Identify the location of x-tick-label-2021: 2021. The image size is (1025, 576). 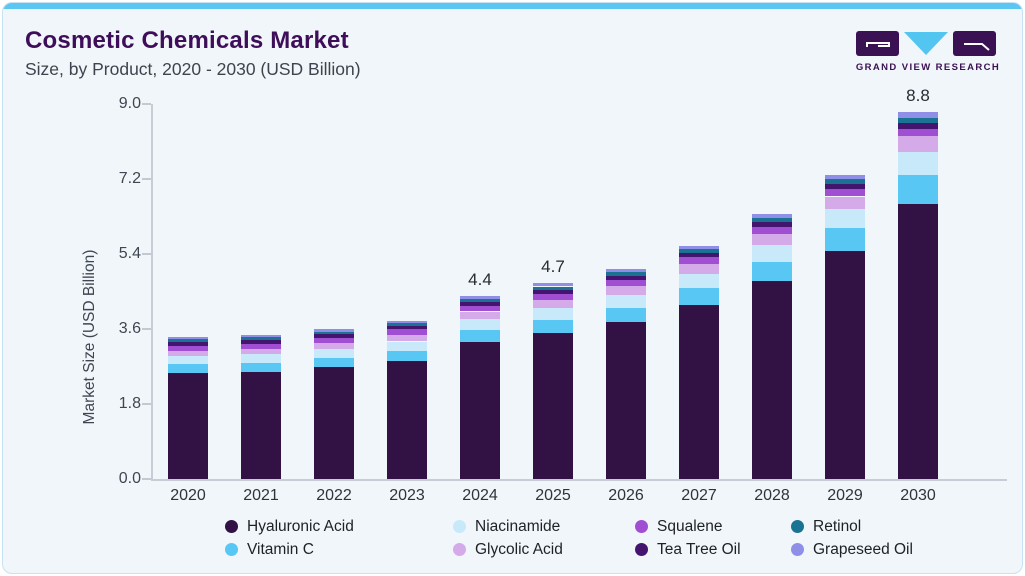
(261, 495).